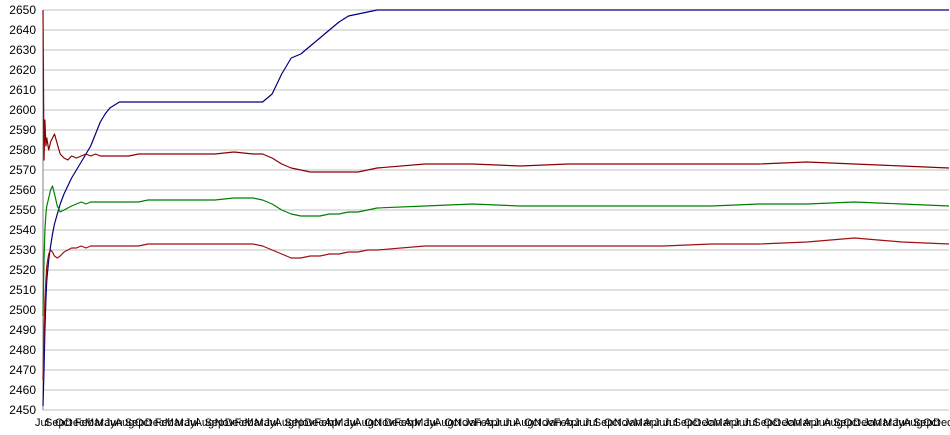  Describe the element at coordinates (22, 310) in the screenshot. I see `y-tick-label: 2500` at that location.